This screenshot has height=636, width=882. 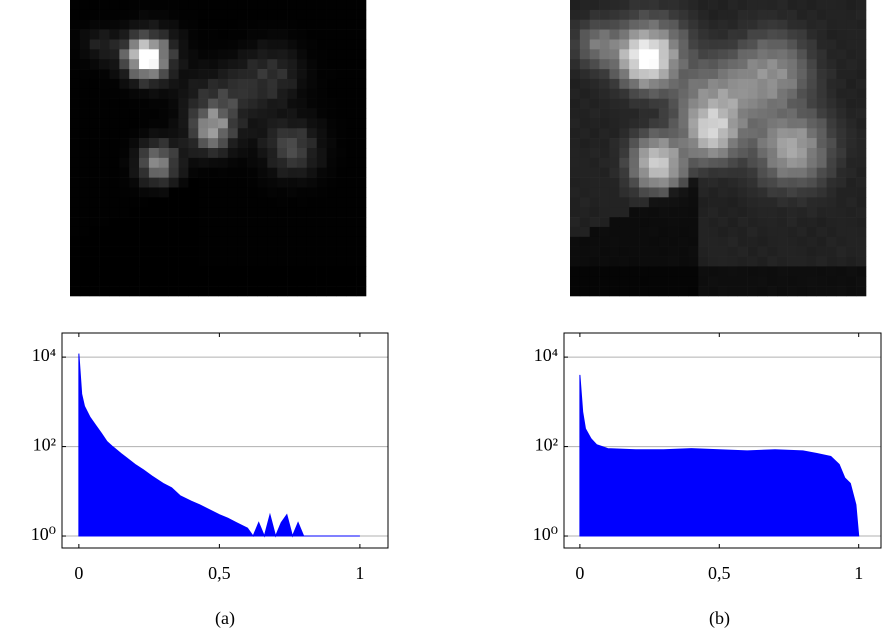 What do you see at coordinates (44, 355) in the screenshot?
I see `y-tick-label: 10⁴` at bounding box center [44, 355].